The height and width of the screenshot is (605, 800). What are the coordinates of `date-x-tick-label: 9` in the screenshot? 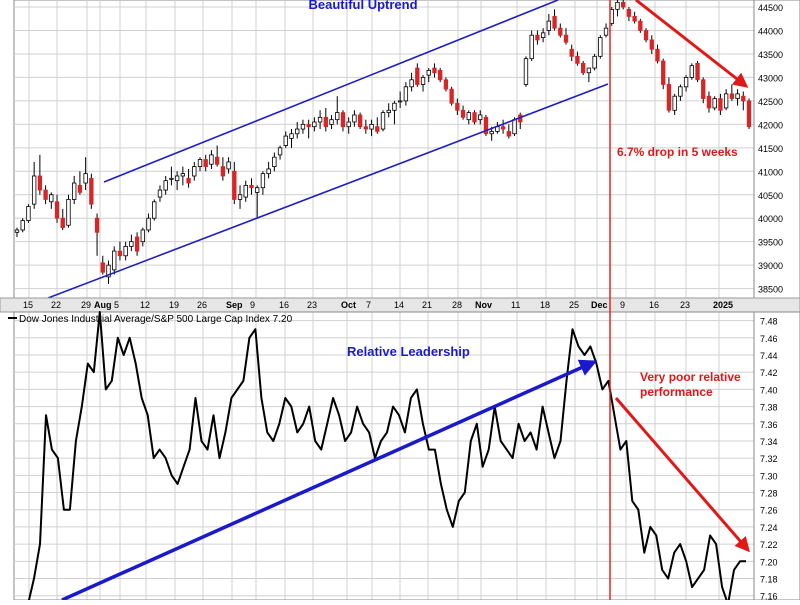 It's located at (252, 305).